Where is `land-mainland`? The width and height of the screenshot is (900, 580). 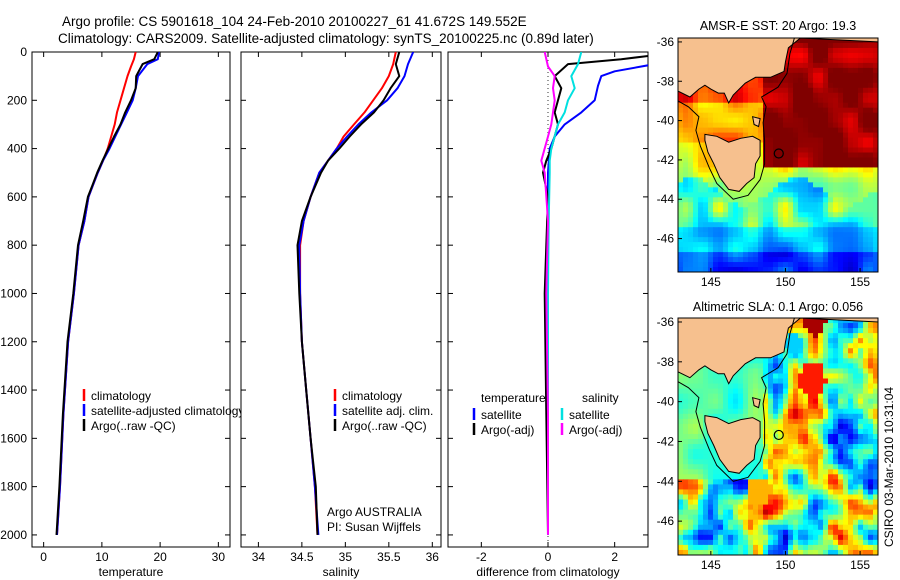 land-mainland is located at coordinates (778, 351).